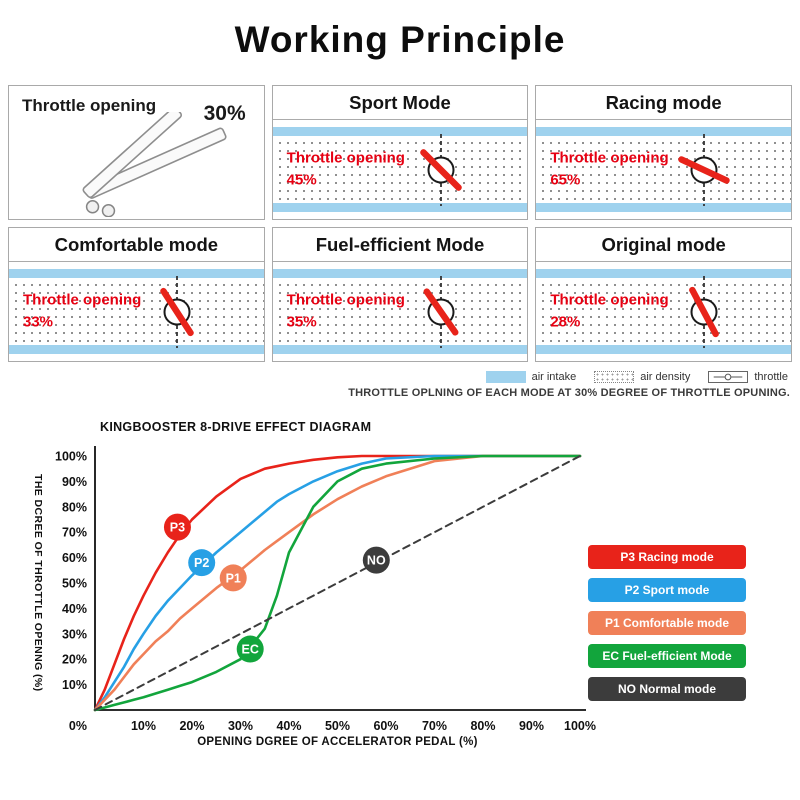 The image size is (800, 800). Describe the element at coordinates (400, 377) in the screenshot. I see `symbol-legend: air intake air density throttle` at that location.